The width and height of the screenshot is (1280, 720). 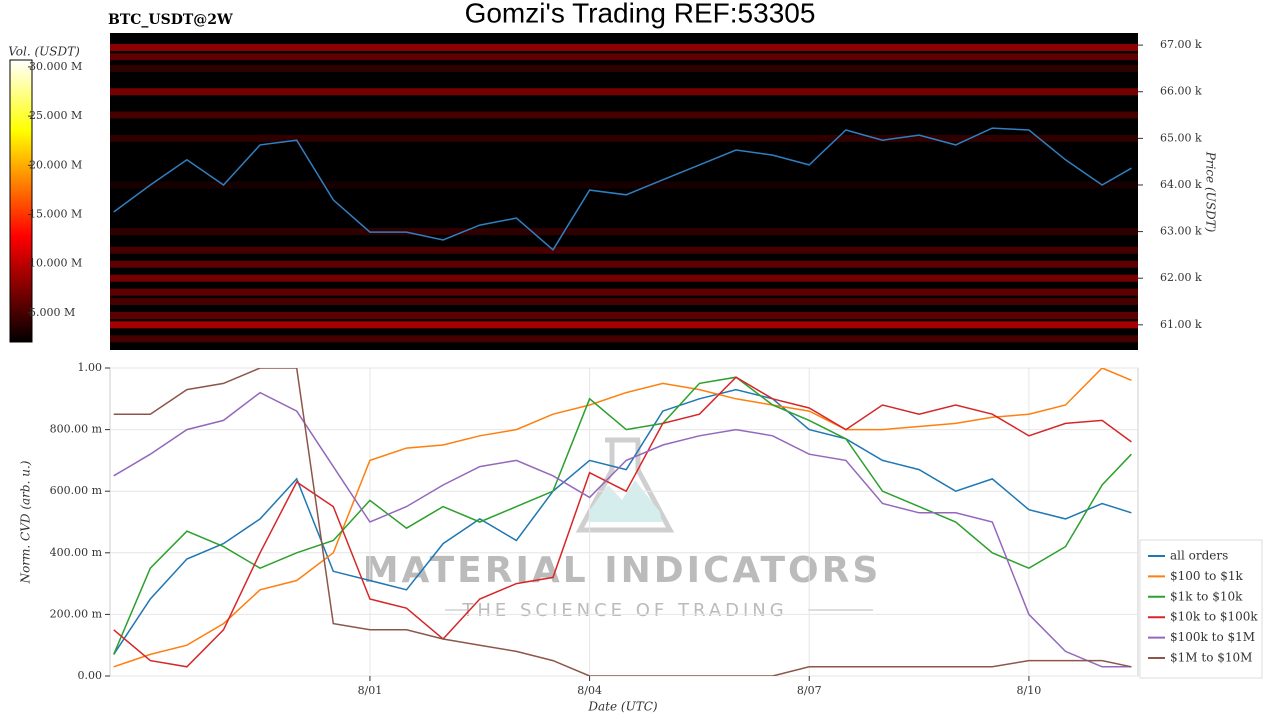 What do you see at coordinates (370, 690) in the screenshot?
I see `x-tick-label: 8/01` at bounding box center [370, 690].